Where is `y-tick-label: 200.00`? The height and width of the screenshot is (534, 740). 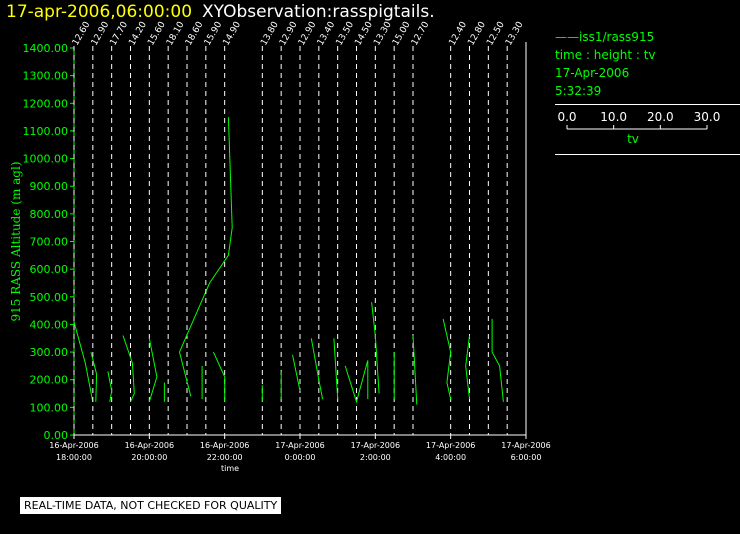
y-tick-label: 200.00 is located at coordinates (49, 380).